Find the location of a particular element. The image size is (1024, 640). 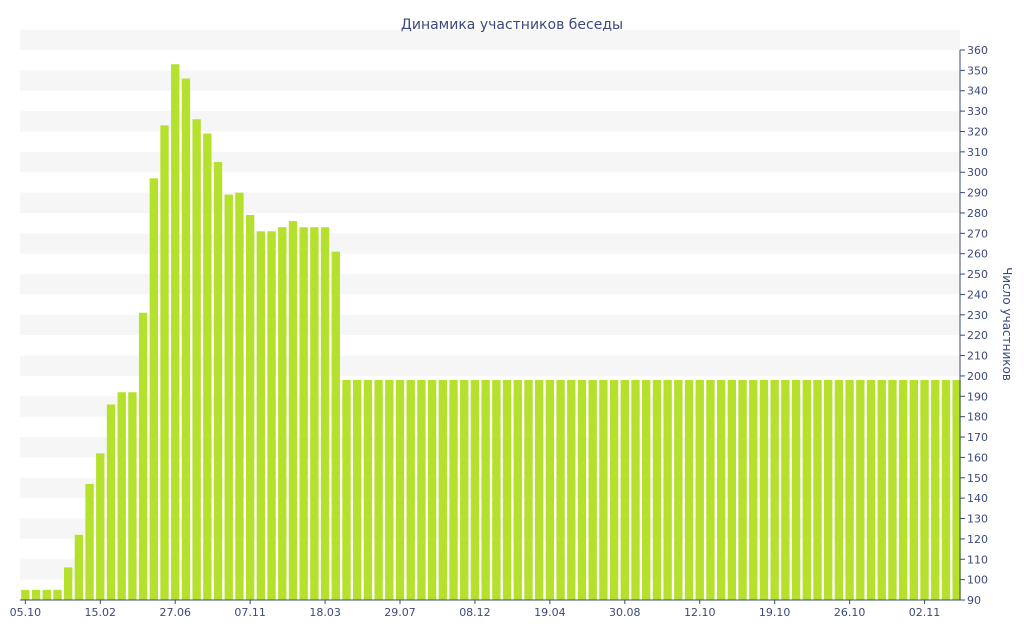

y-tick-label-110: 110 is located at coordinates (977, 559).